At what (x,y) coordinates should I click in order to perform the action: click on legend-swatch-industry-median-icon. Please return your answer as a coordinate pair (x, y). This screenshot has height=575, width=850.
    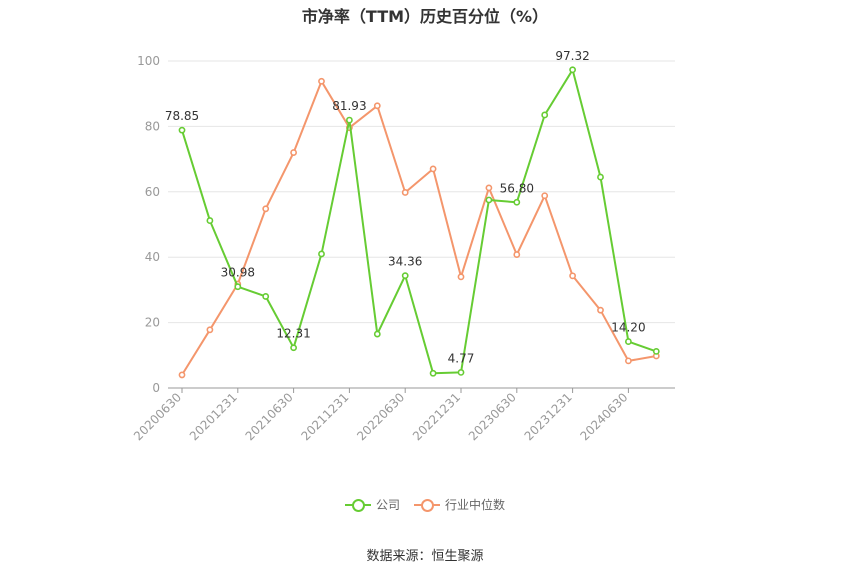
    Looking at the image, I should click on (427, 505).